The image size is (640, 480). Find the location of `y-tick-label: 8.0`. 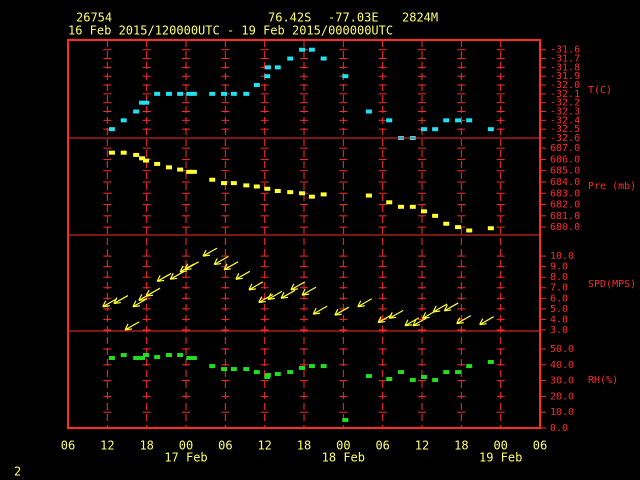

y-tick-label: 8.0 is located at coordinates (559, 277).